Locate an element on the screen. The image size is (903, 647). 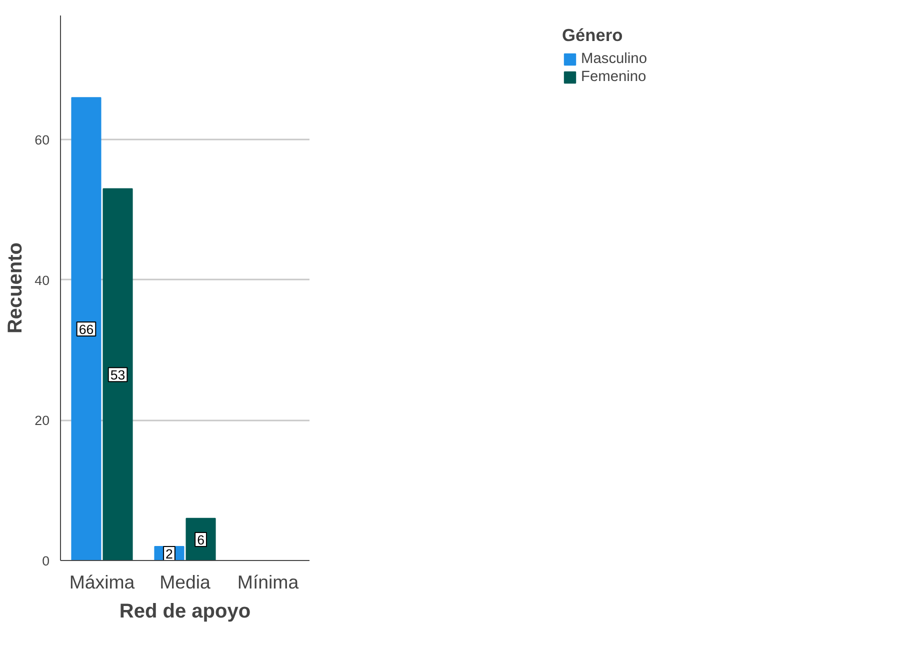
y-tick-label: 60 is located at coordinates (42, 140).